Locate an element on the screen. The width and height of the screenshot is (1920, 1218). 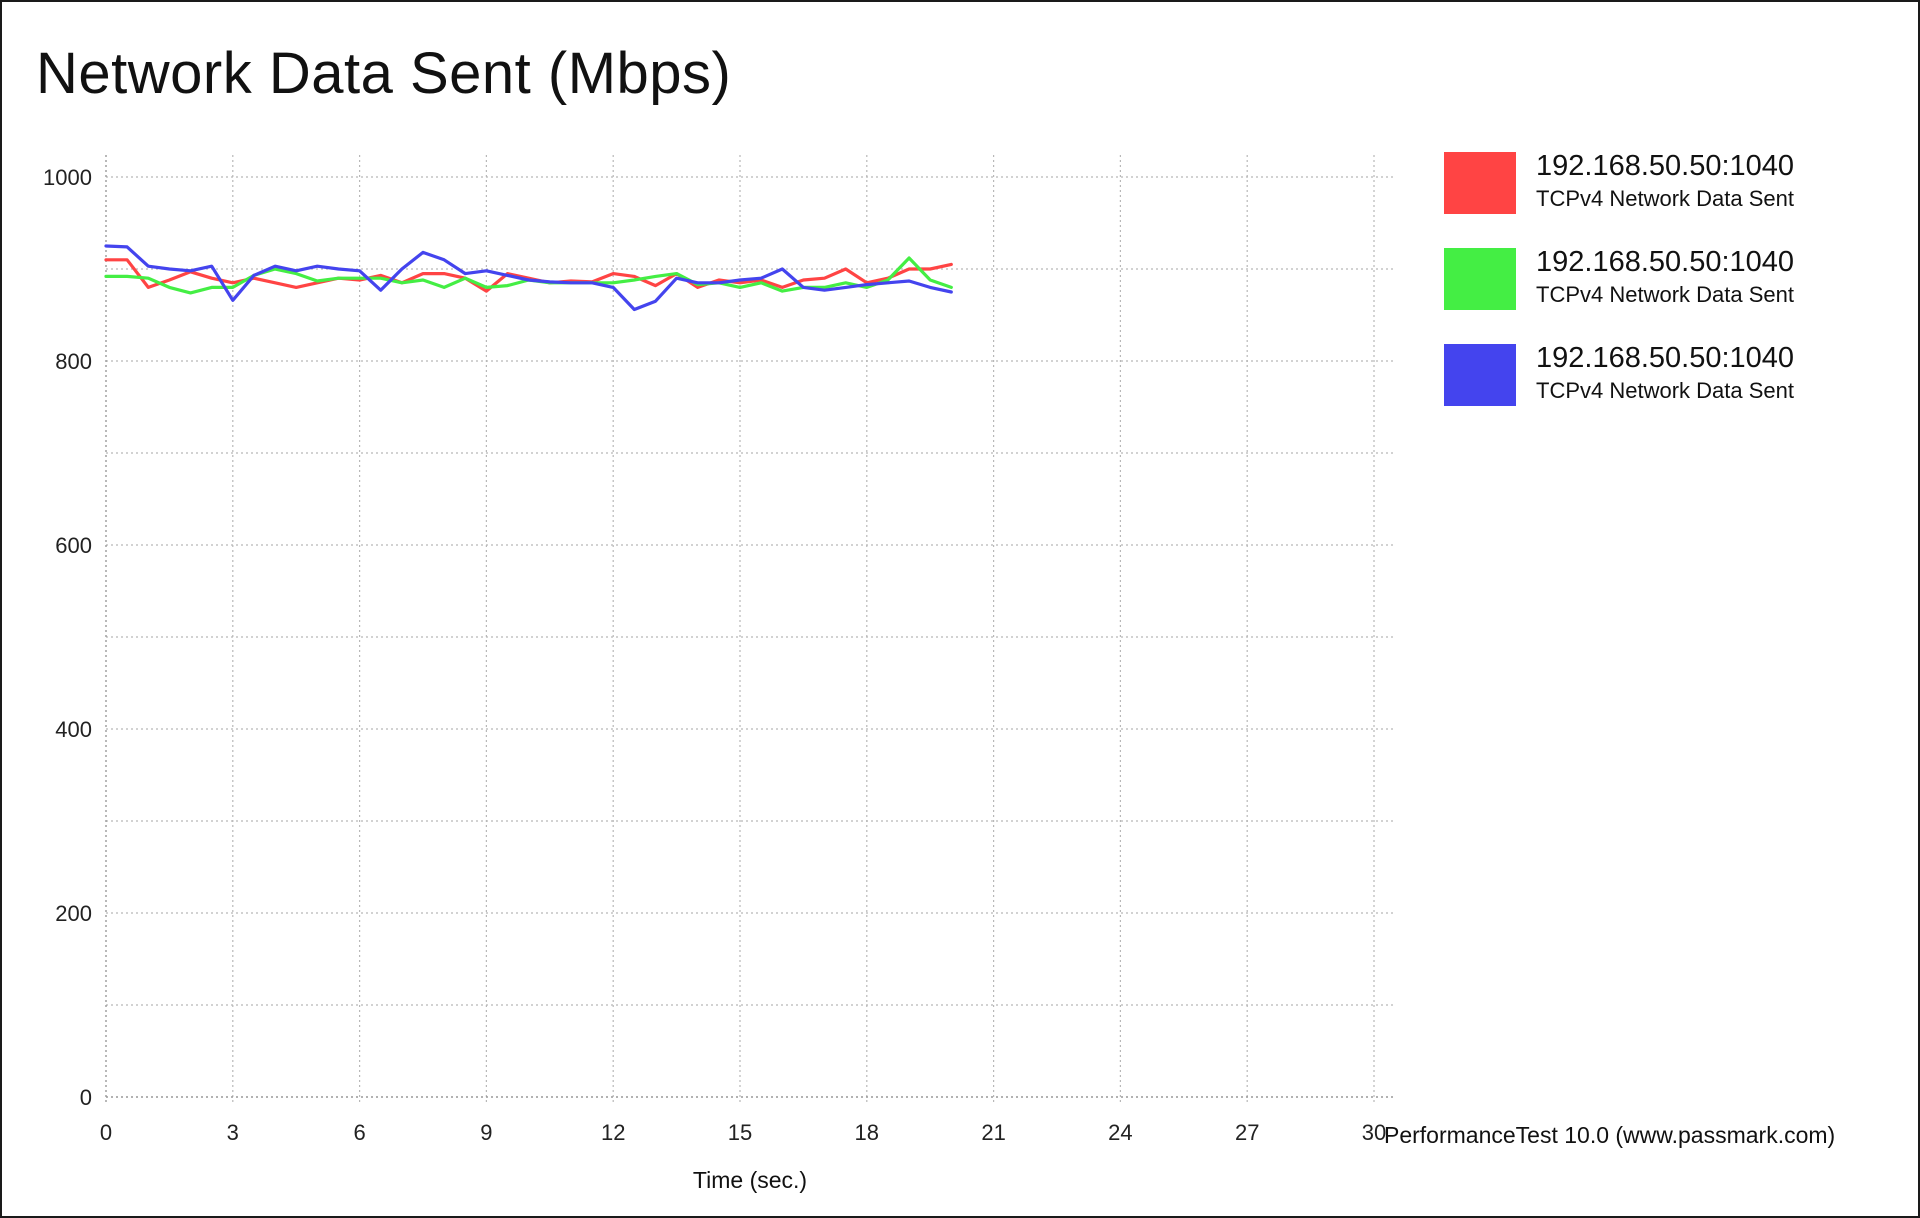
x-axis-label: Time (sec.) is located at coordinates (750, 1180).